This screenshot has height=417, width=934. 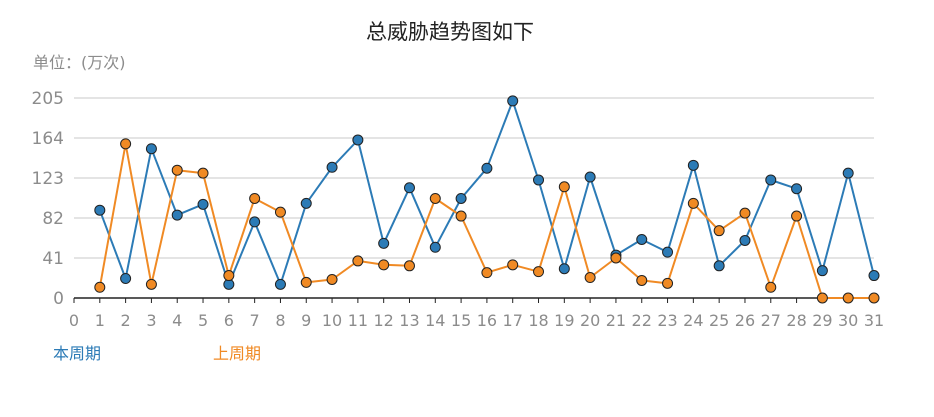 What do you see at coordinates (513, 320) in the screenshot?
I see `x-tick-label: 17` at bounding box center [513, 320].